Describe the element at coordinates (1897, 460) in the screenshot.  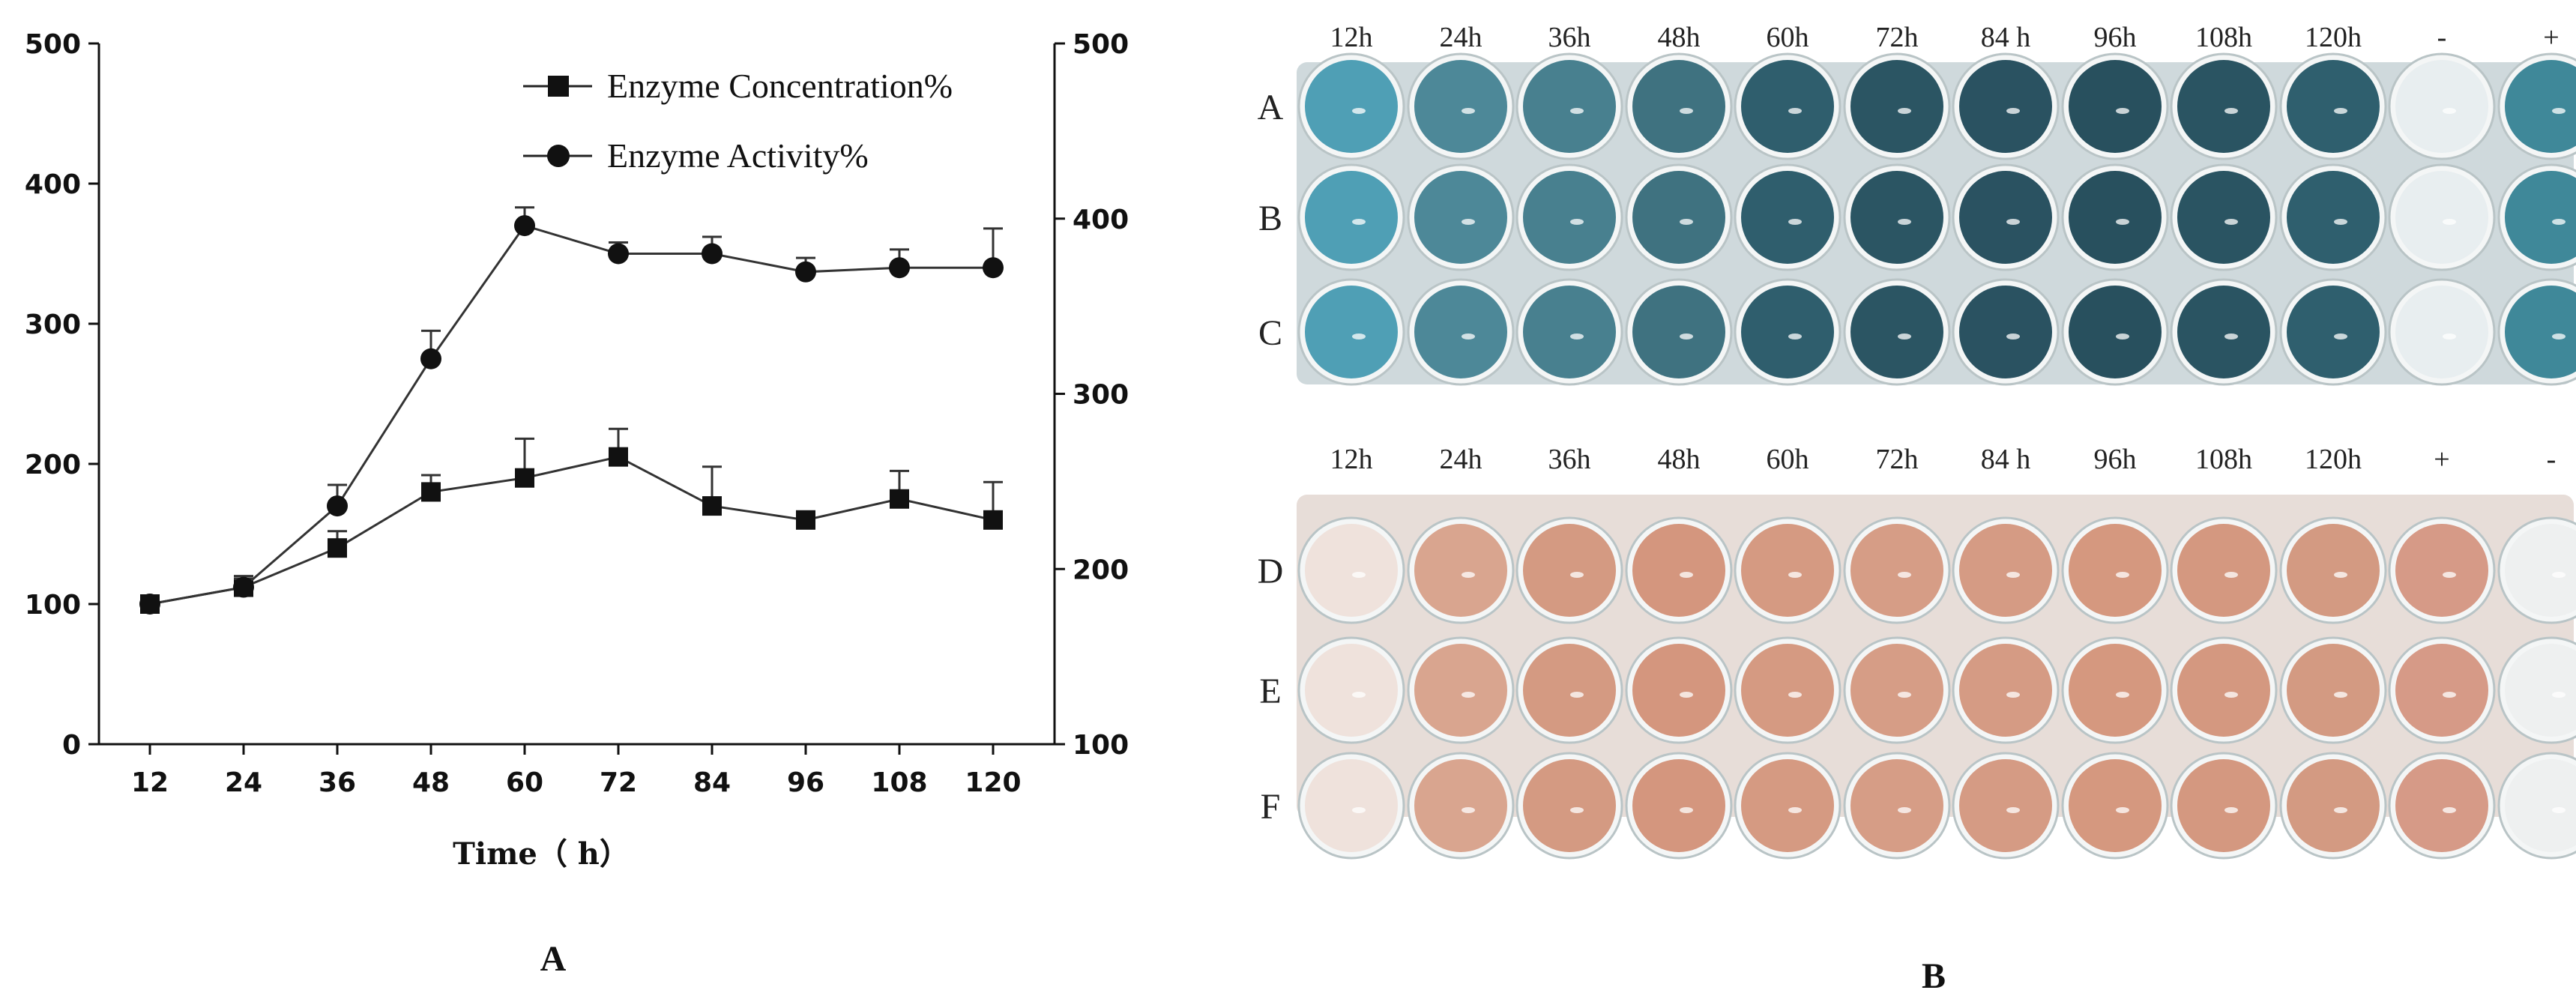
I see `column-label: 72h` at that location.